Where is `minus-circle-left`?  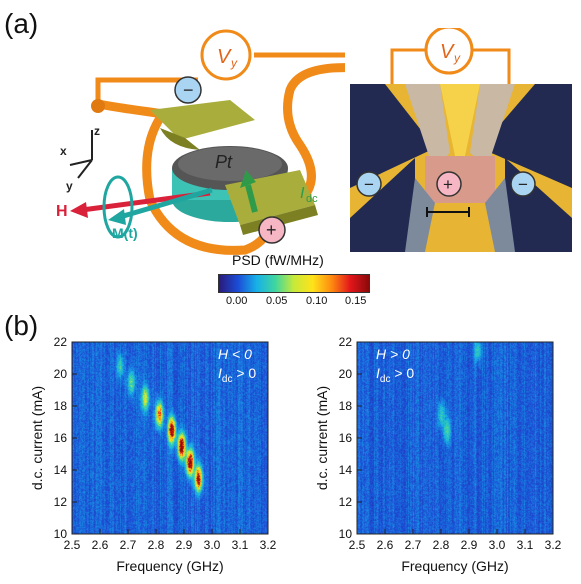
minus-circle-left is located at coordinates (369, 184).